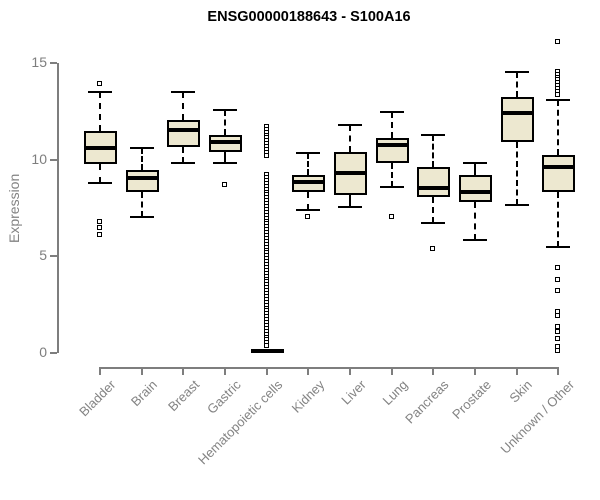 The image size is (600, 500). What do you see at coordinates (43, 255) in the screenshot?
I see `y-tick-label: 5` at bounding box center [43, 255].